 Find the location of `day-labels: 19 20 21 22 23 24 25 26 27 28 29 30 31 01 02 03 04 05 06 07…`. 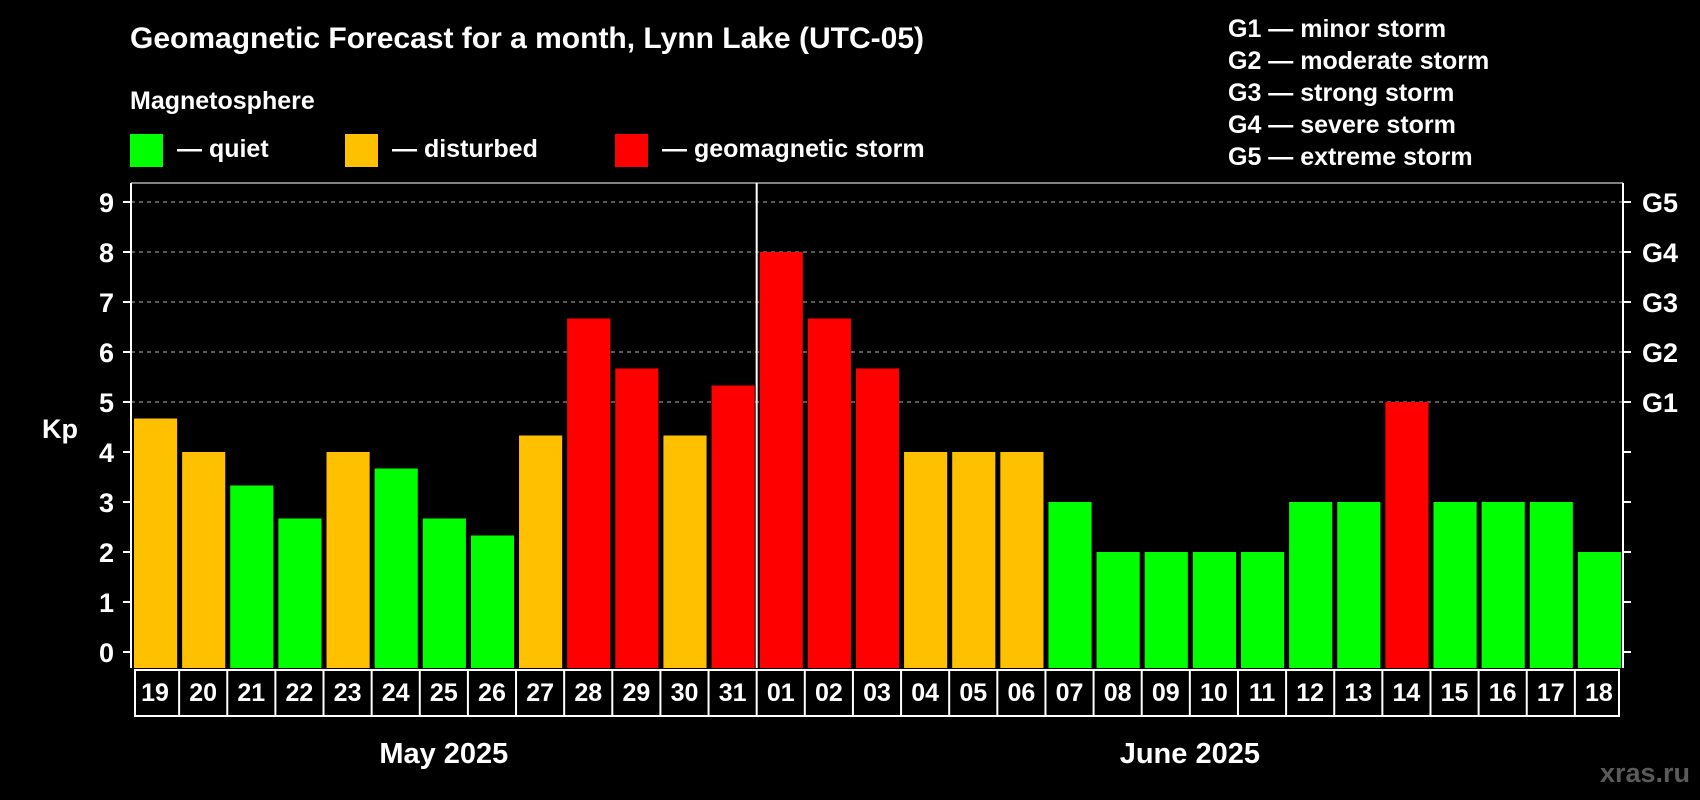

day-labels: 19 20 21 22 23 24 25 26 27 28 29 30 31 01 02 03 04 05 06 07… is located at coordinates (877, 693).